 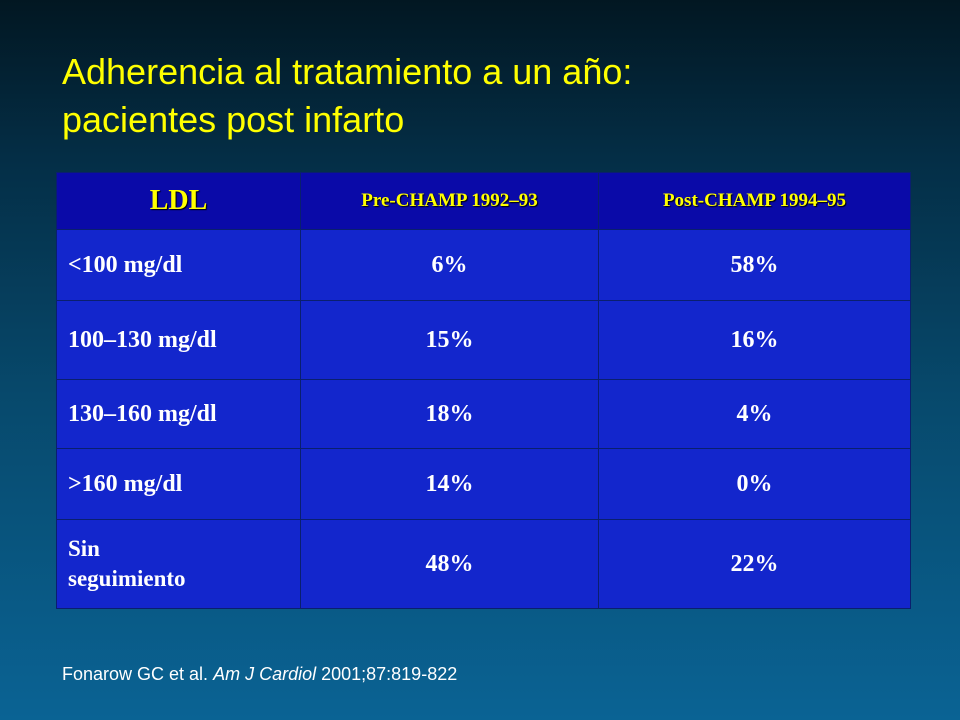 I want to click on header-post-champ: Post-CHAMP 1994–95, so click(x=754, y=201).